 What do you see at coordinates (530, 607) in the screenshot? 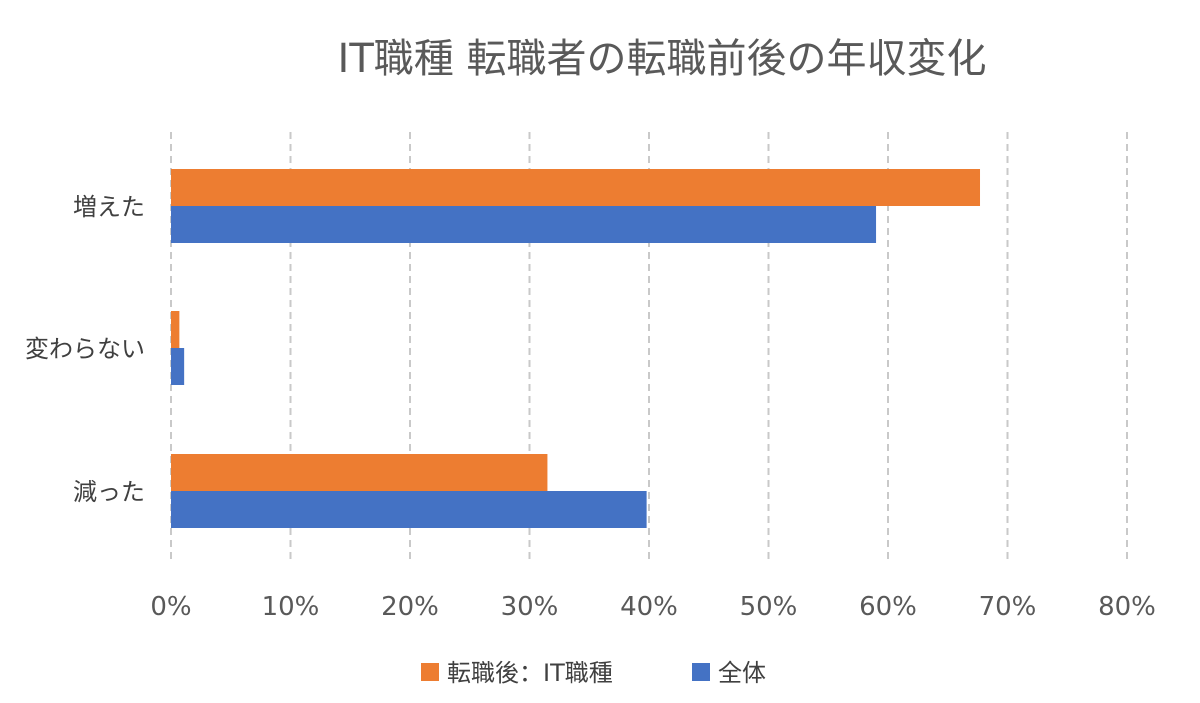
I see `x-tick-label: 30%` at bounding box center [530, 607].